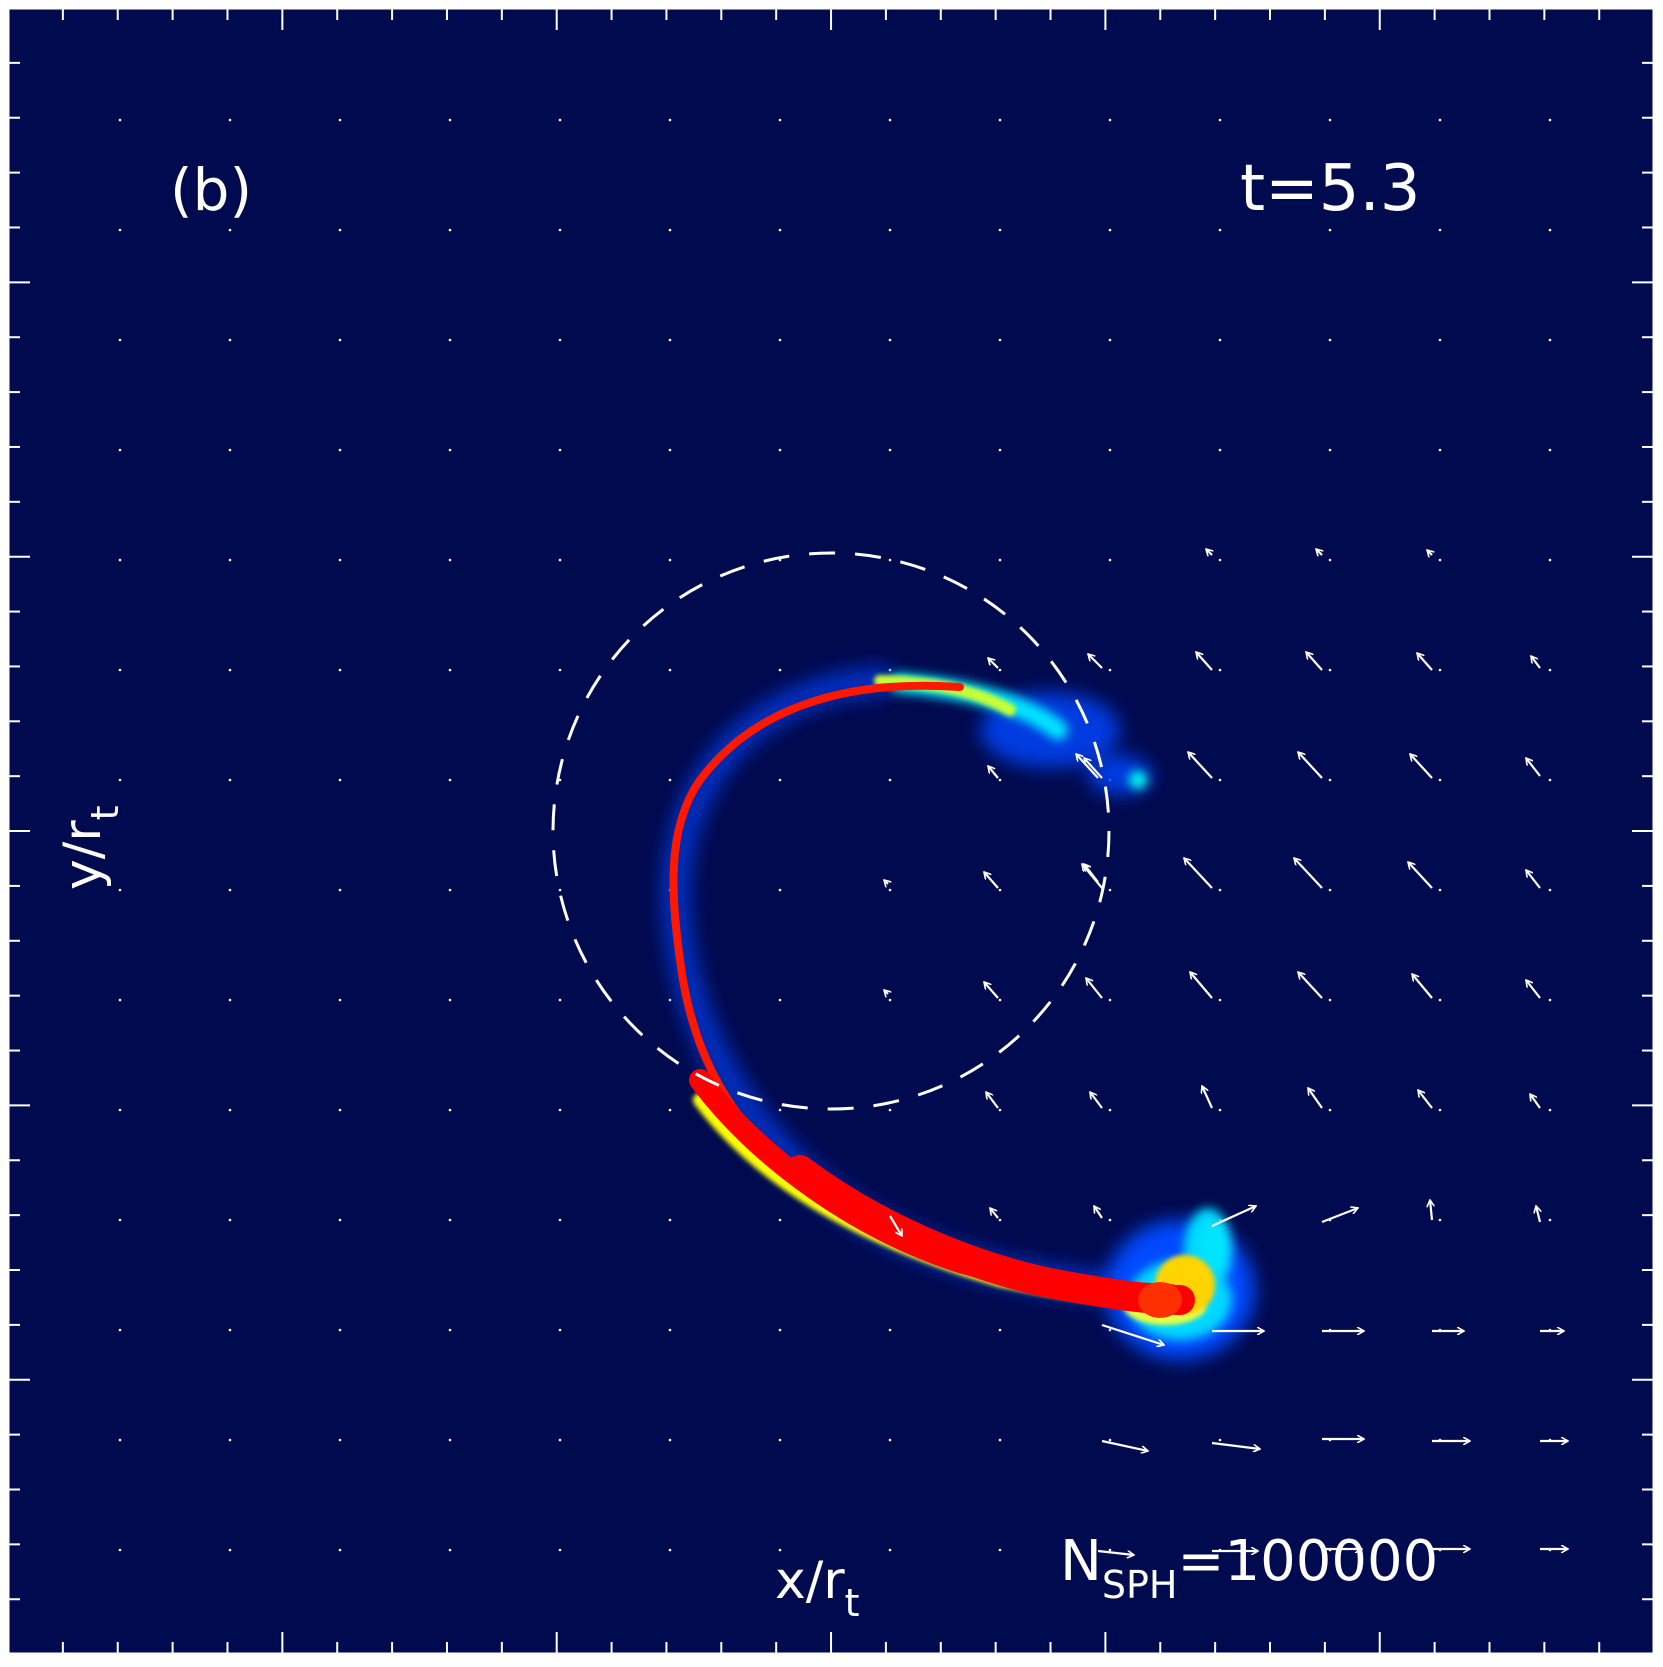 The image size is (1663, 1667). What do you see at coordinates (1249, 1568) in the screenshot?
I see `particle-count-label: NSPH=100000` at bounding box center [1249, 1568].